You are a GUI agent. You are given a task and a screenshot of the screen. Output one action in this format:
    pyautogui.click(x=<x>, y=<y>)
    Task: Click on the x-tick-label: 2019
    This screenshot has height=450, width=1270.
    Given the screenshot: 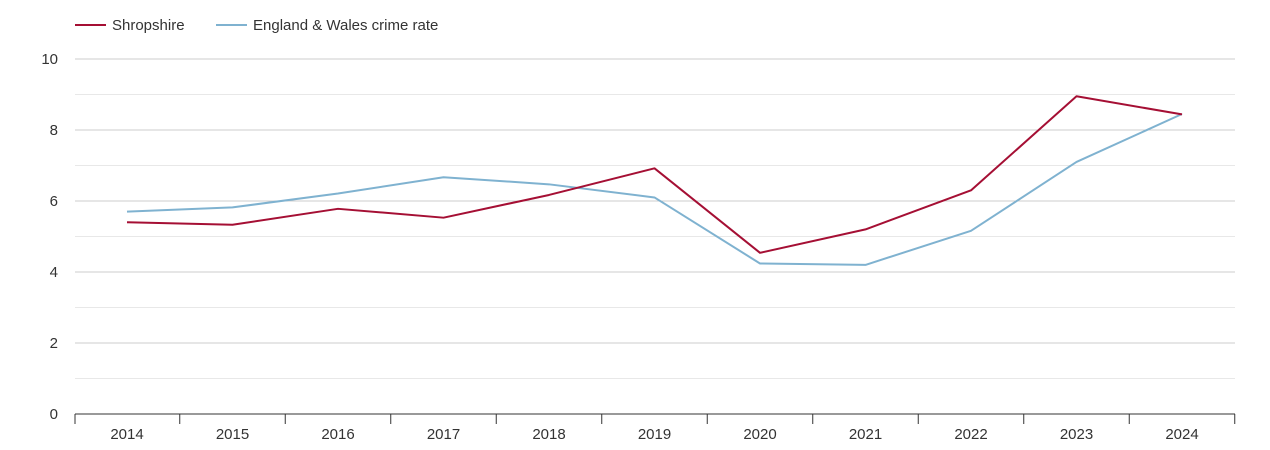 What is the action you would take?
    pyautogui.click(x=654, y=434)
    